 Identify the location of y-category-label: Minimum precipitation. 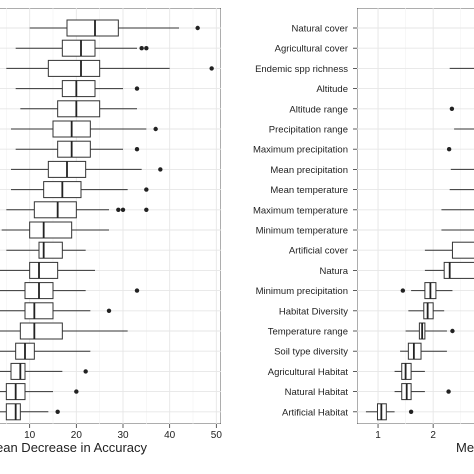
(302, 291).